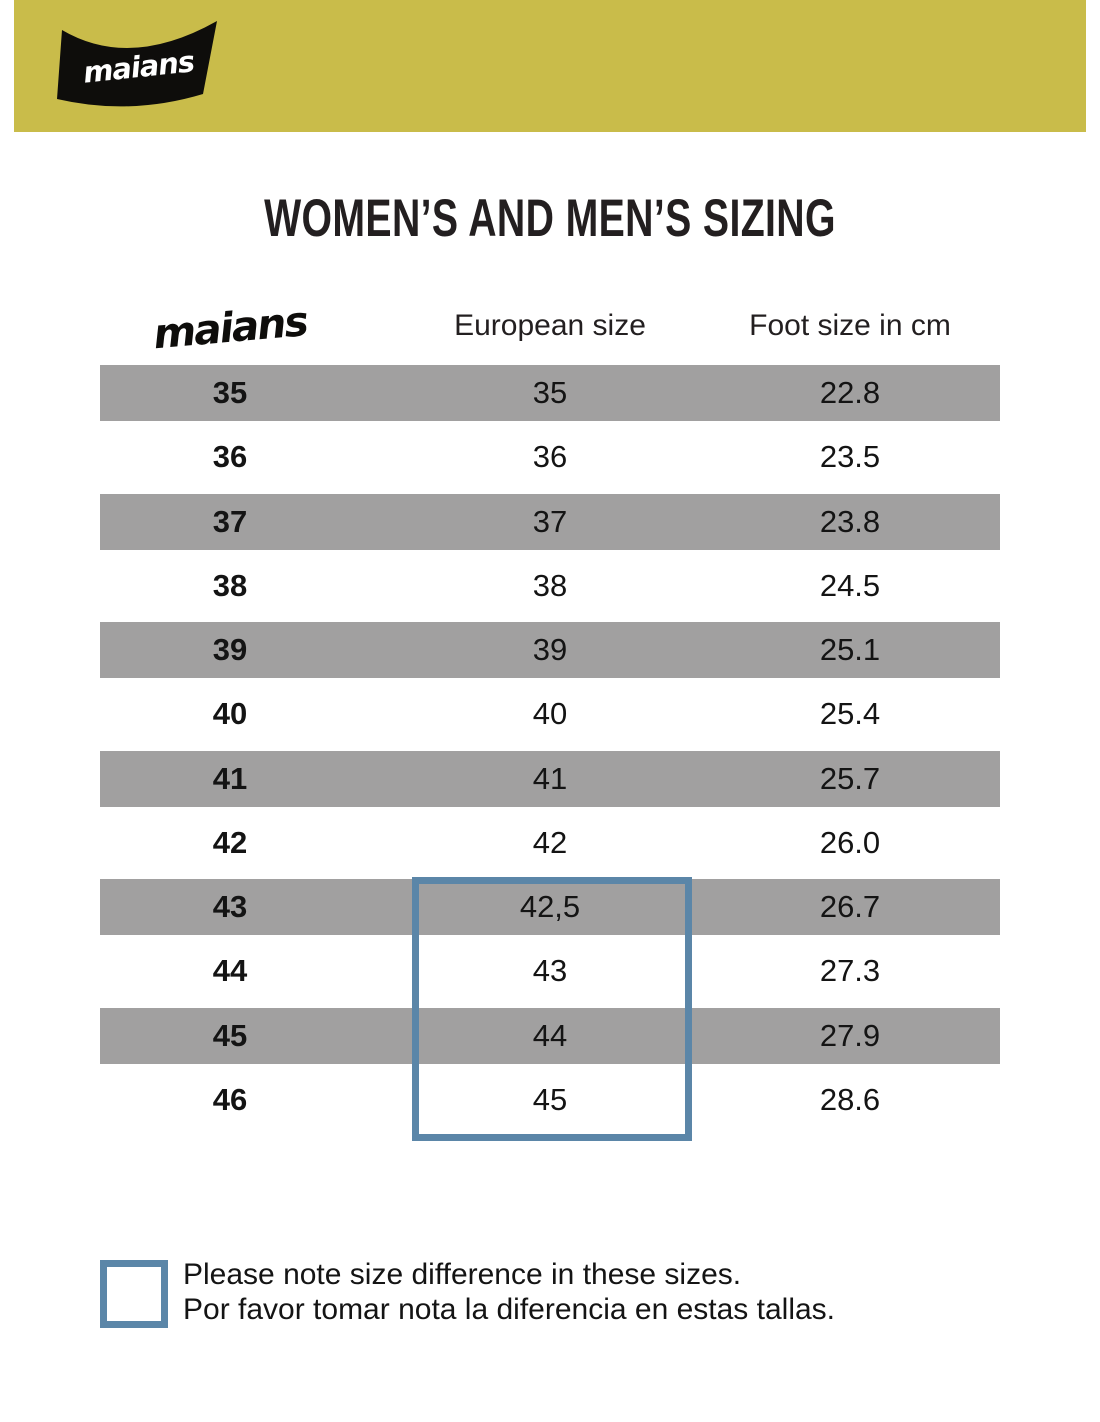 The width and height of the screenshot is (1100, 1422). I want to click on cell-eu: 41, so click(550, 778).